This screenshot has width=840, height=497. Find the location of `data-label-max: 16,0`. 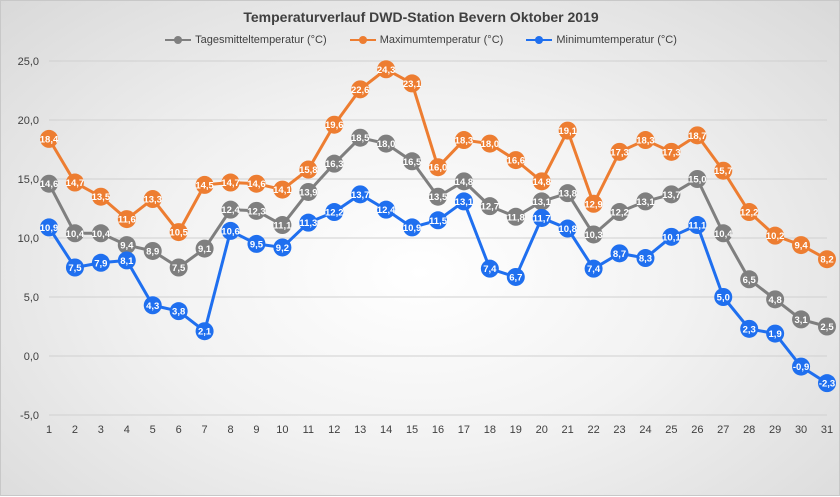

data-label-max: 16,0 is located at coordinates (438, 168).